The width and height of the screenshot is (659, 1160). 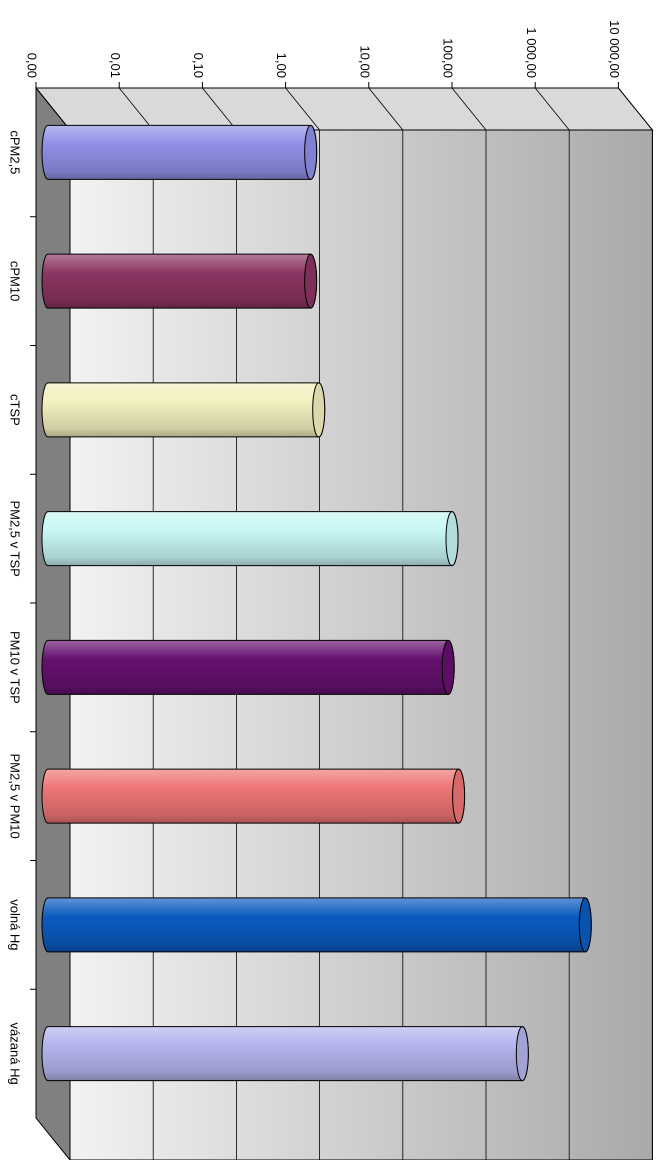 What do you see at coordinates (281, 65) in the screenshot?
I see `x-tick-label: 1,00` at bounding box center [281, 65].